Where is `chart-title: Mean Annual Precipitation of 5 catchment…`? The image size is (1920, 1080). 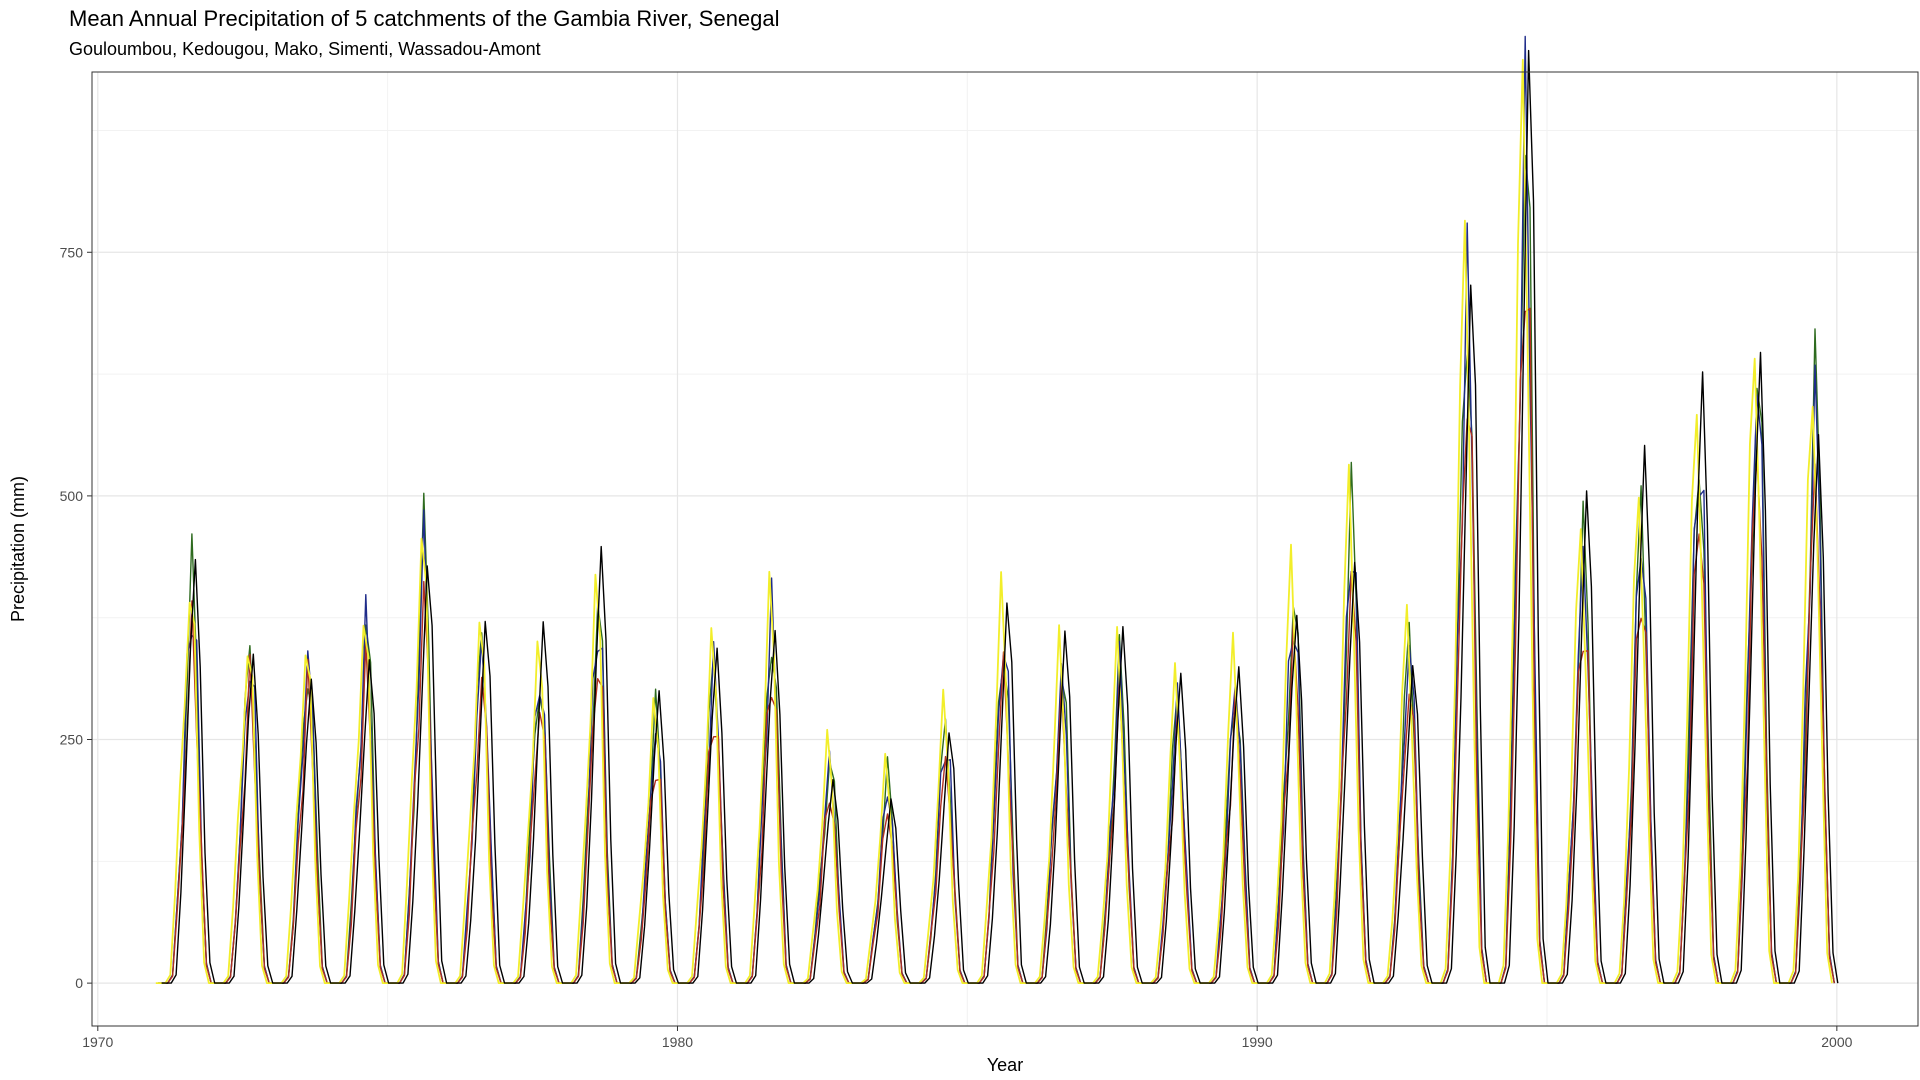 chart-title: Mean Annual Precipitation of 5 catchment… is located at coordinates (424, 18).